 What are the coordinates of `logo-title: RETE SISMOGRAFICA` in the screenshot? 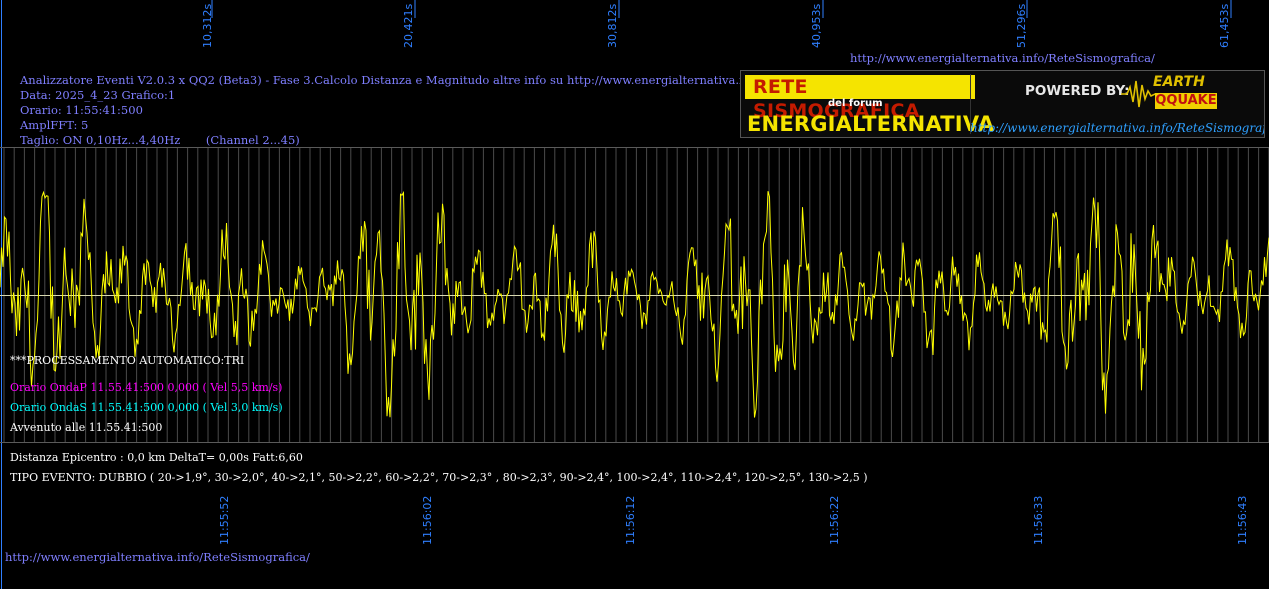 It's located at (860, 98).